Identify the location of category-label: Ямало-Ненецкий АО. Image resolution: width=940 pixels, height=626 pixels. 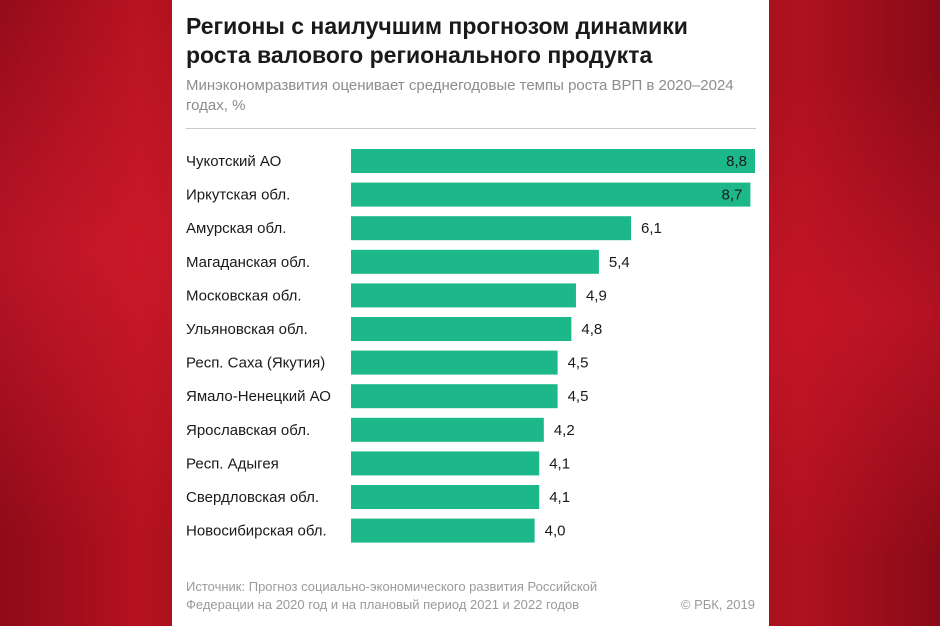
(258, 396).